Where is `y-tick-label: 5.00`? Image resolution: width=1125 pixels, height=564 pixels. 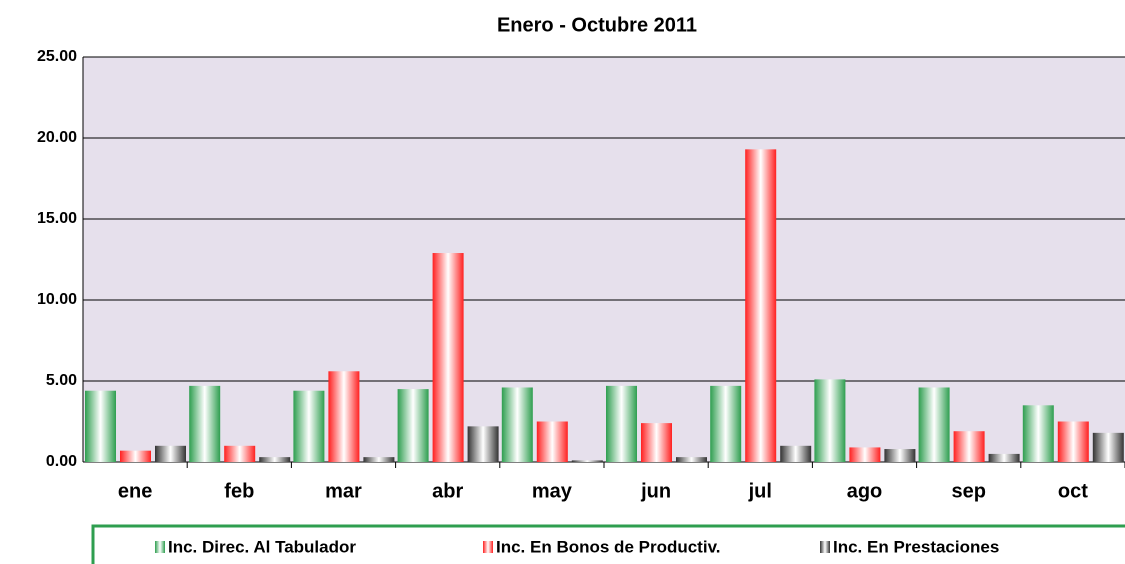
y-tick-label: 5.00 is located at coordinates (61, 380).